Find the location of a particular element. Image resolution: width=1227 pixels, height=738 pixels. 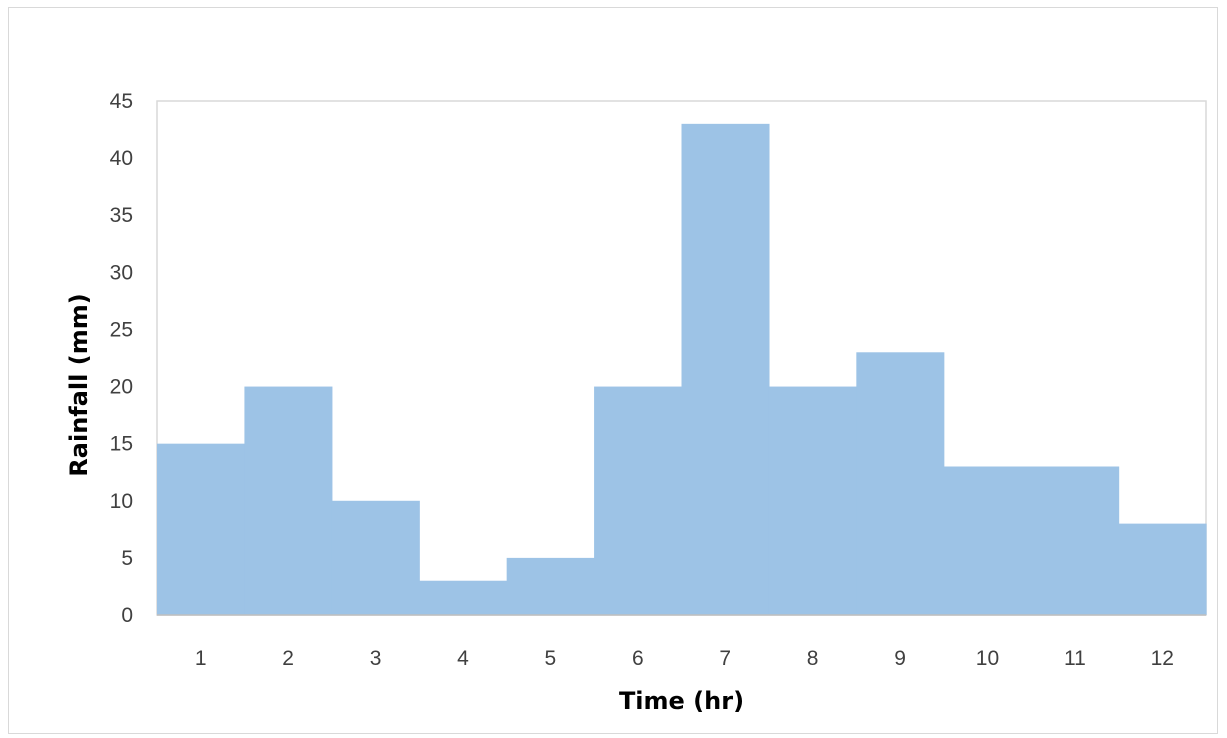

x-tick-label: 10 is located at coordinates (987, 658).